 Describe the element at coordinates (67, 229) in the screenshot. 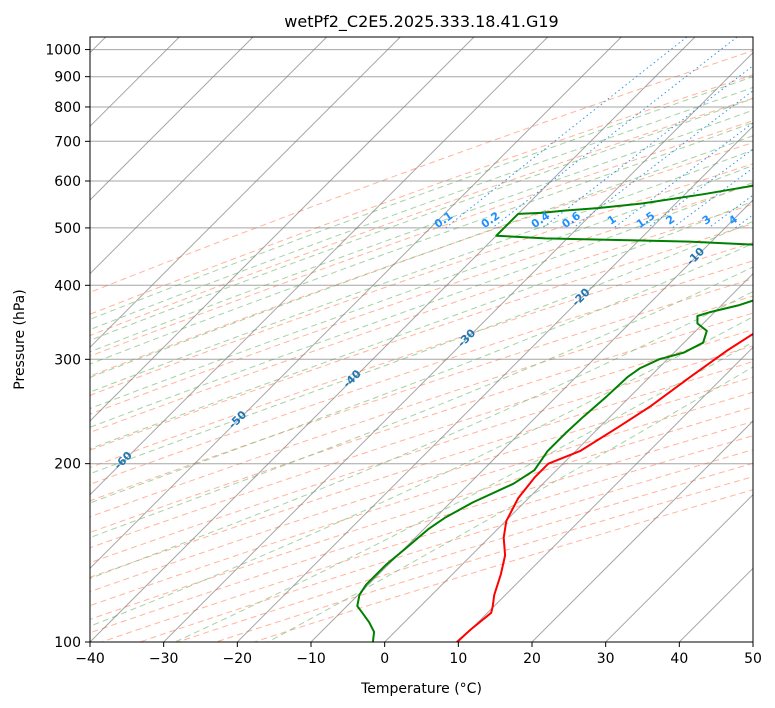

I see `y-tick-label: 500` at that location.